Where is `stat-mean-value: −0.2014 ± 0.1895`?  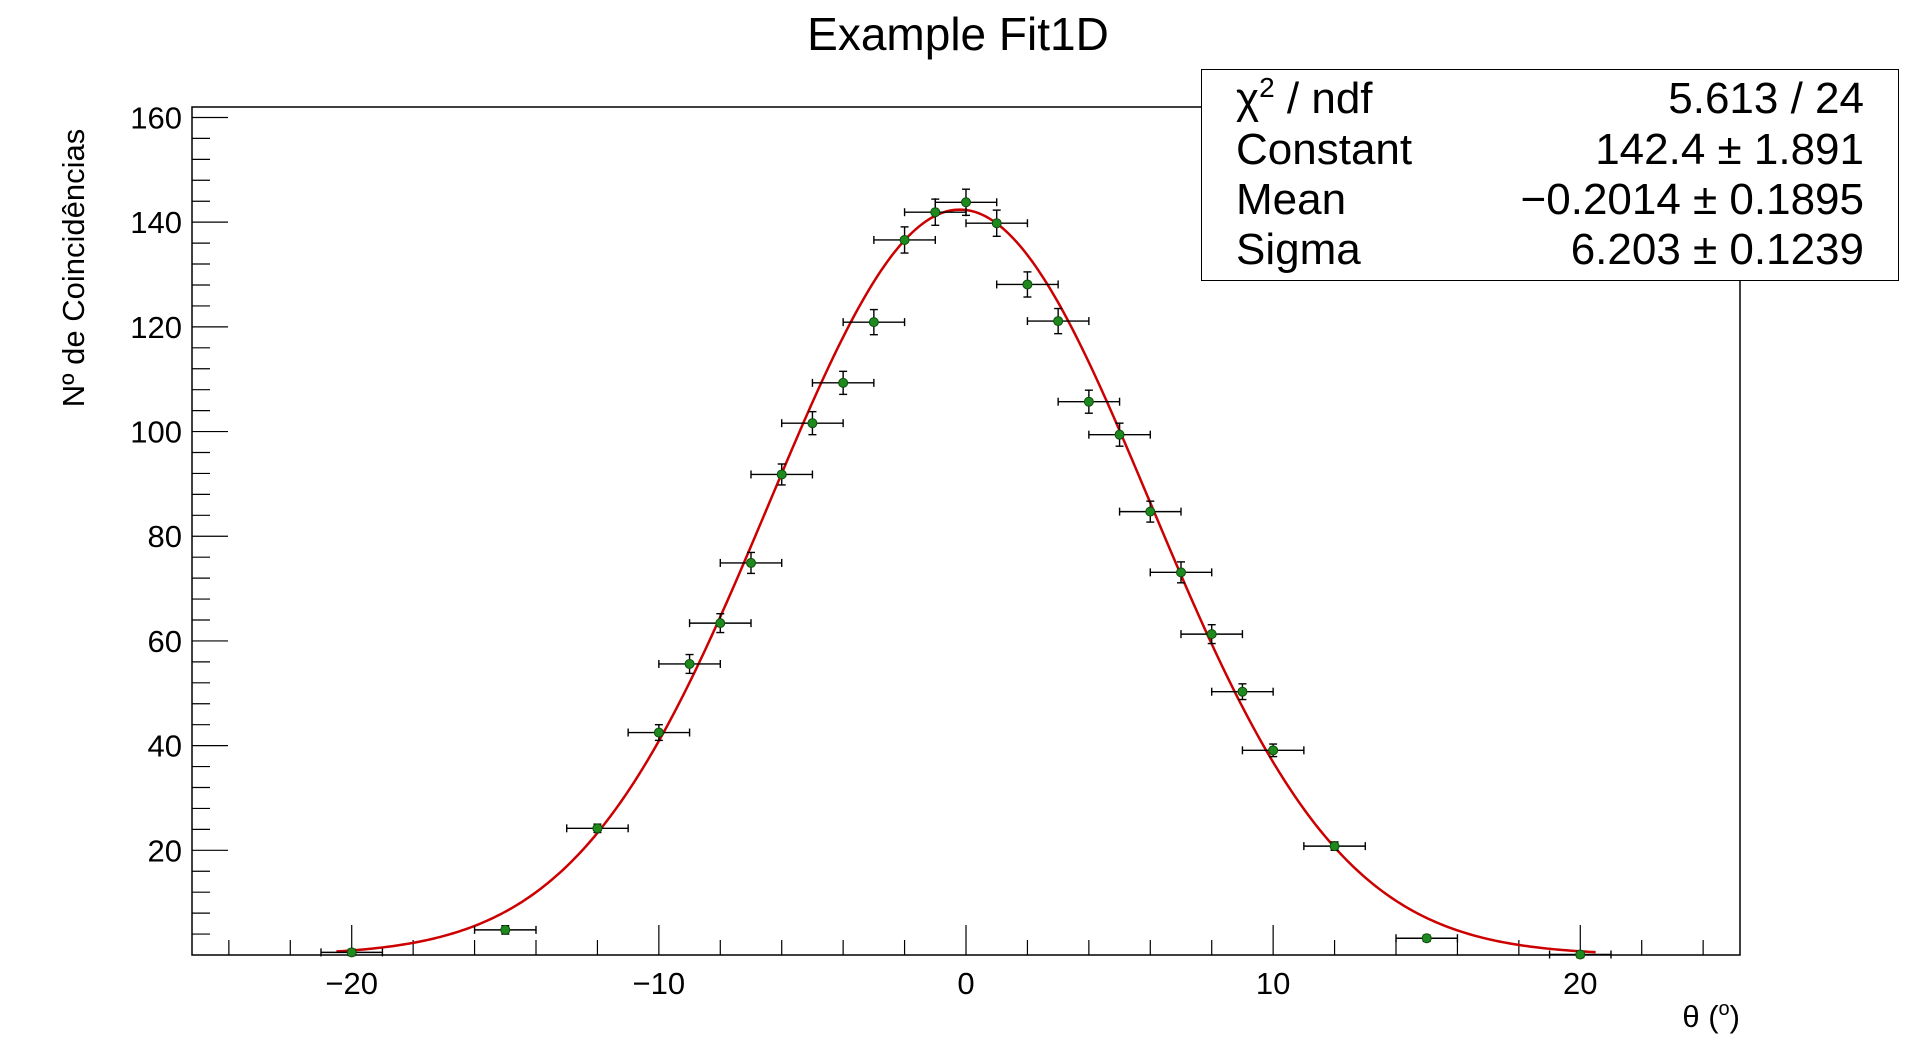
stat-mean-value: −0.2014 ± 0.1895 is located at coordinates (1692, 199).